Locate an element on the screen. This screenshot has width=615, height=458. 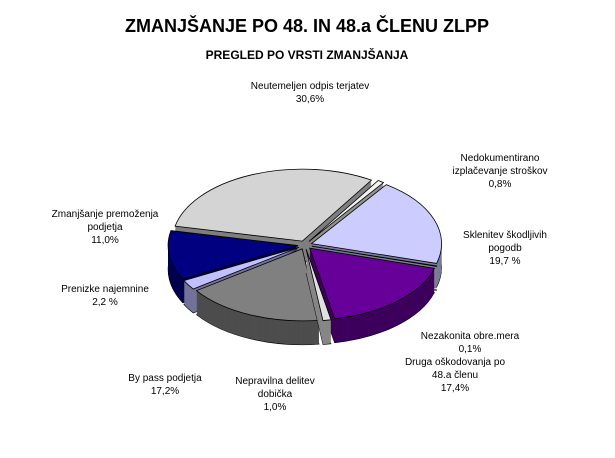
value-label: 17,4% is located at coordinates (455, 388).